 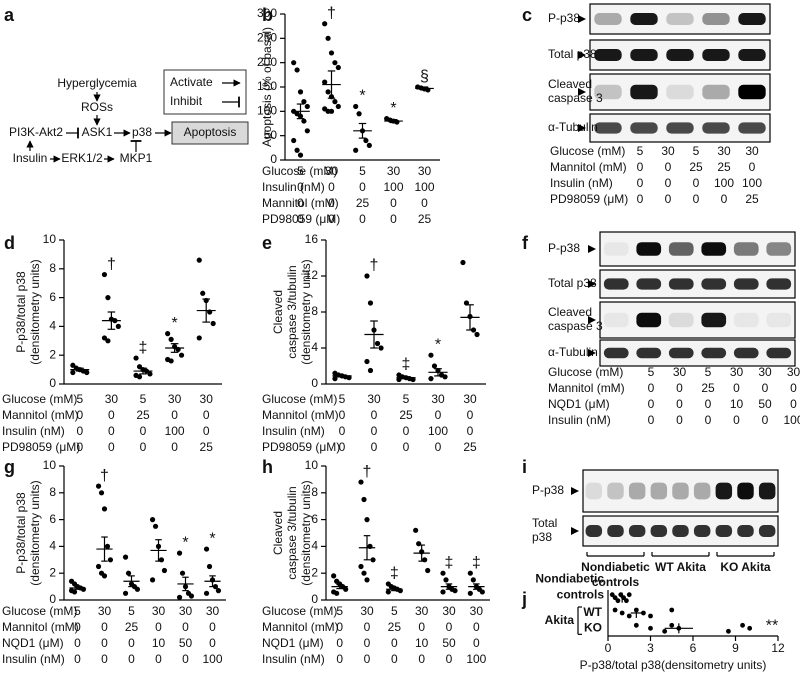 What do you see at coordinates (564, 248) in the screenshot?
I see `blot-label: P-p38` at bounding box center [564, 248].